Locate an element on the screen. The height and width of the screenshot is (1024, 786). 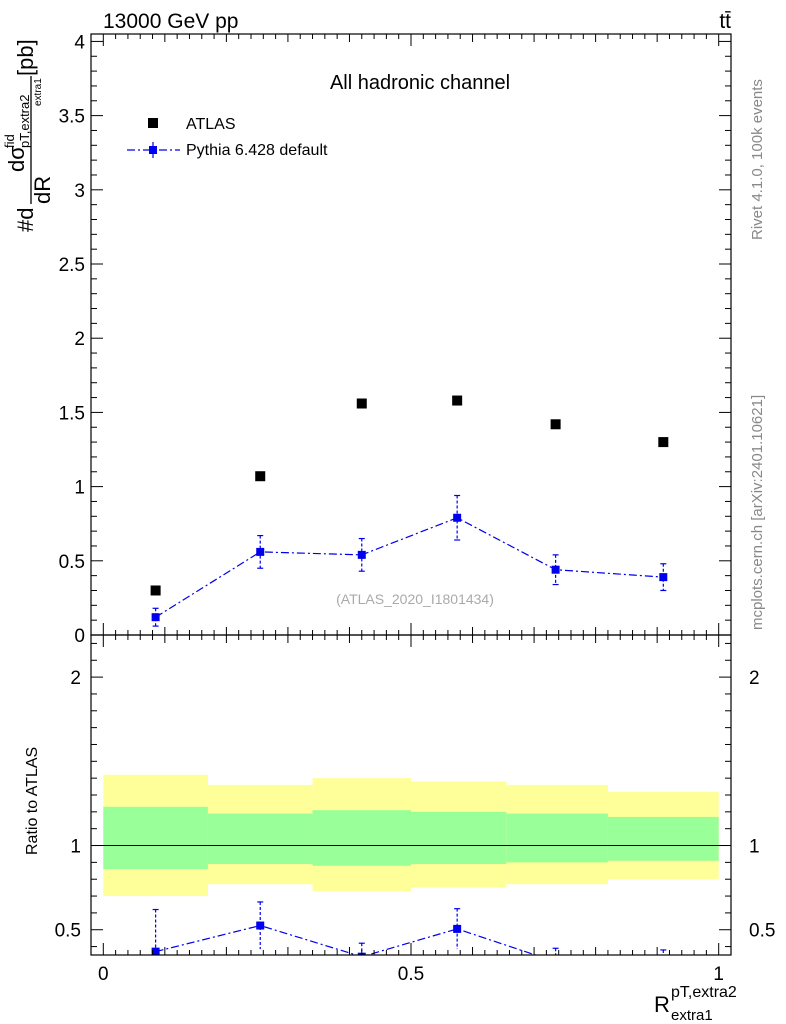
legend-label-atlas: ATLAS is located at coordinates (211, 124).